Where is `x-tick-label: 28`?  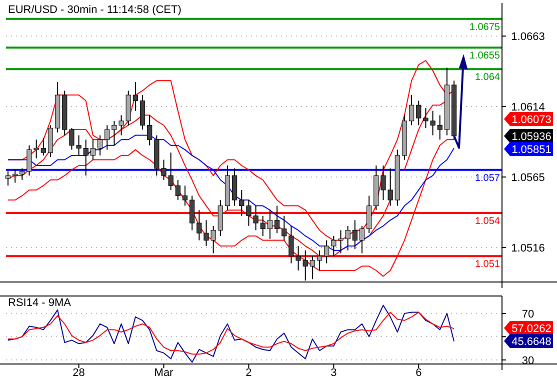
x-tick-label: 28 is located at coordinates (78, 373).